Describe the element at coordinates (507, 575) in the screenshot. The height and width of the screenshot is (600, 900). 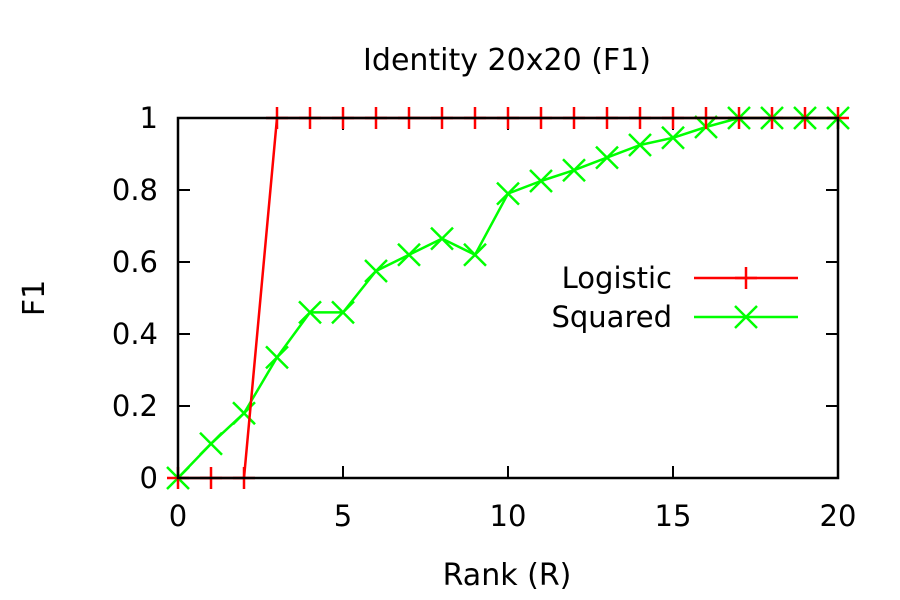
I see `x-axis-label: Rank (R)` at that location.